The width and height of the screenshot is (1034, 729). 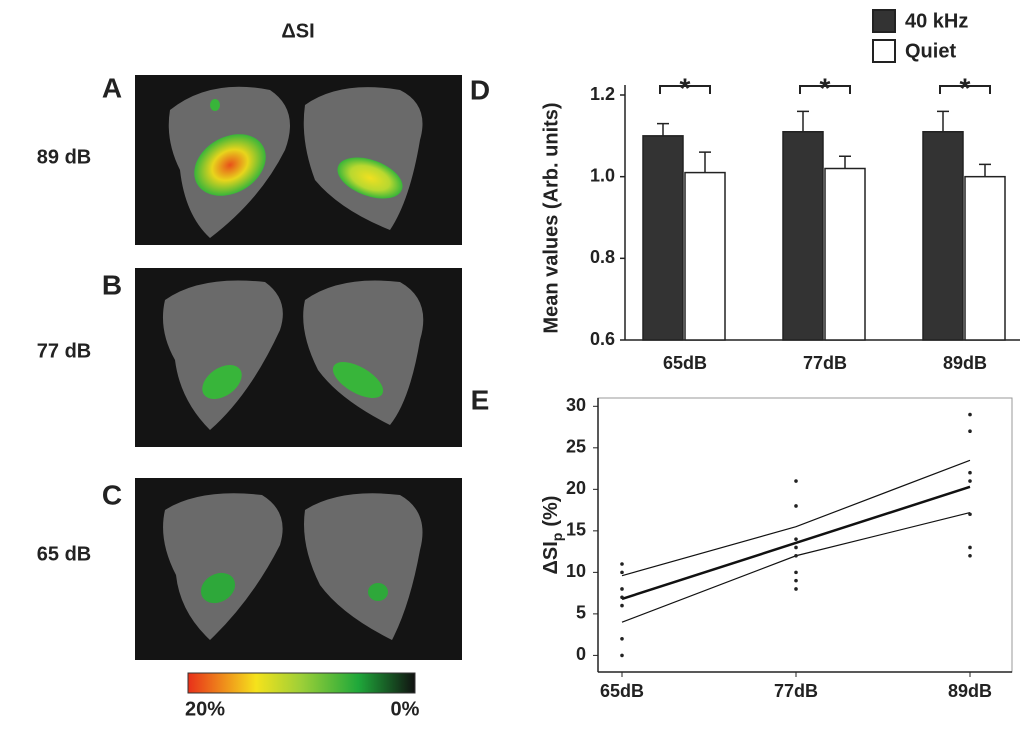 What do you see at coordinates (576, 447) in the screenshot?
I see `y-tick-label: 25` at bounding box center [576, 447].